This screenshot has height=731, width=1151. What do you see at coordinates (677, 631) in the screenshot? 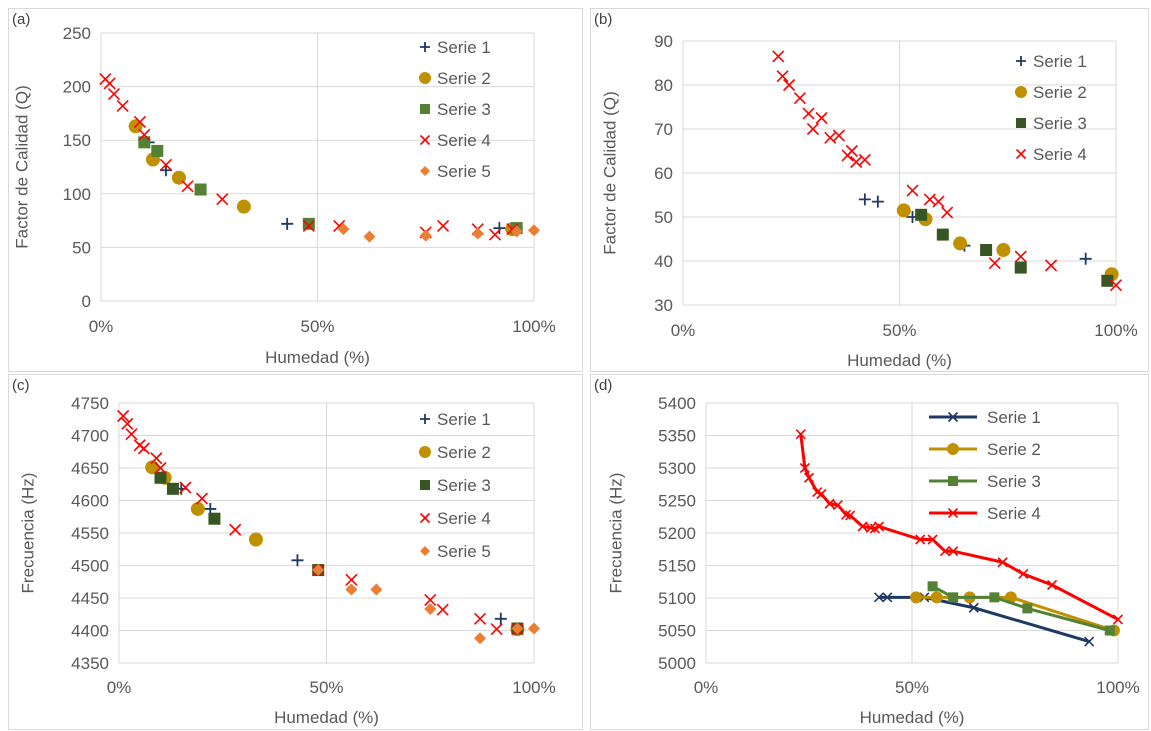
I see `y-tick-label: 5050` at bounding box center [677, 631].